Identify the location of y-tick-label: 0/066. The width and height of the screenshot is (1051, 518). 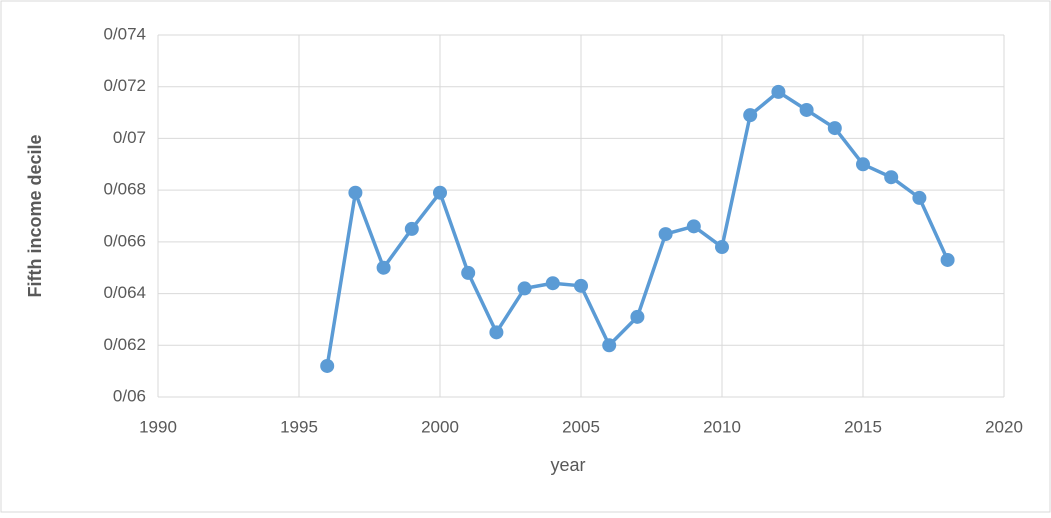
(124, 240).